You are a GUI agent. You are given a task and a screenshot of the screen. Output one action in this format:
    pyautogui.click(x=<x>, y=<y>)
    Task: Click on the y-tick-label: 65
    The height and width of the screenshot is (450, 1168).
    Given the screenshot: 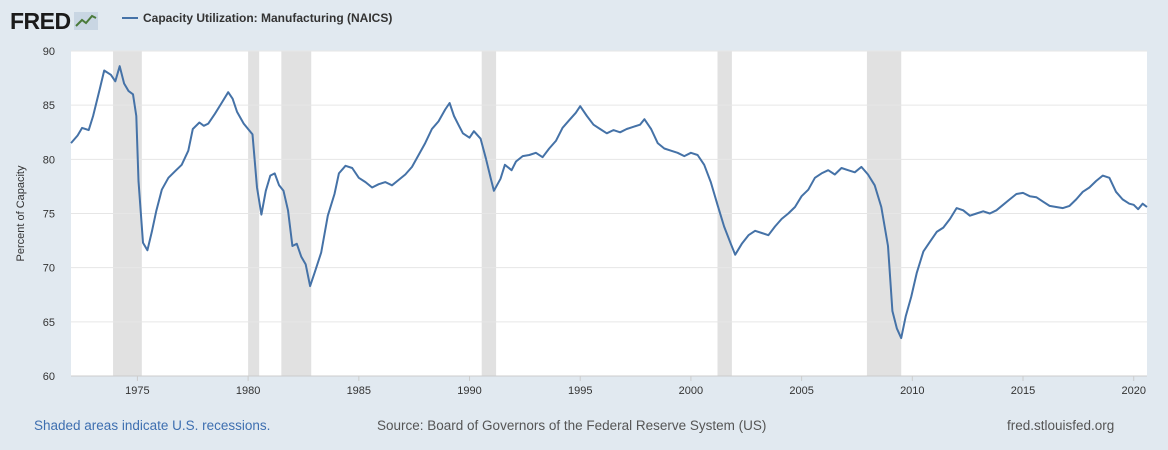 What is the action you would take?
    pyautogui.click(x=49, y=323)
    